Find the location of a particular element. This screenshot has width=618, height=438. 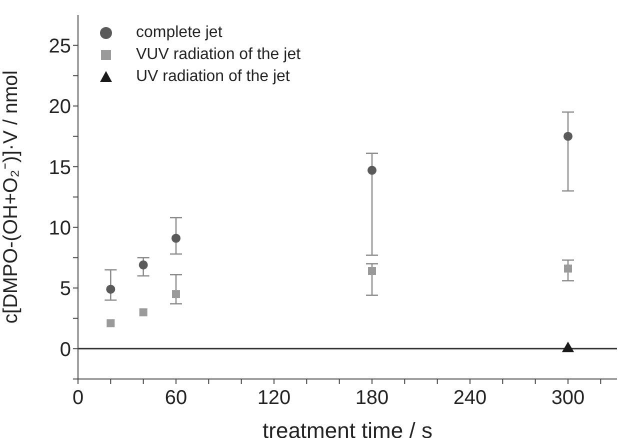

x-tick-label: 300 is located at coordinates (568, 398).